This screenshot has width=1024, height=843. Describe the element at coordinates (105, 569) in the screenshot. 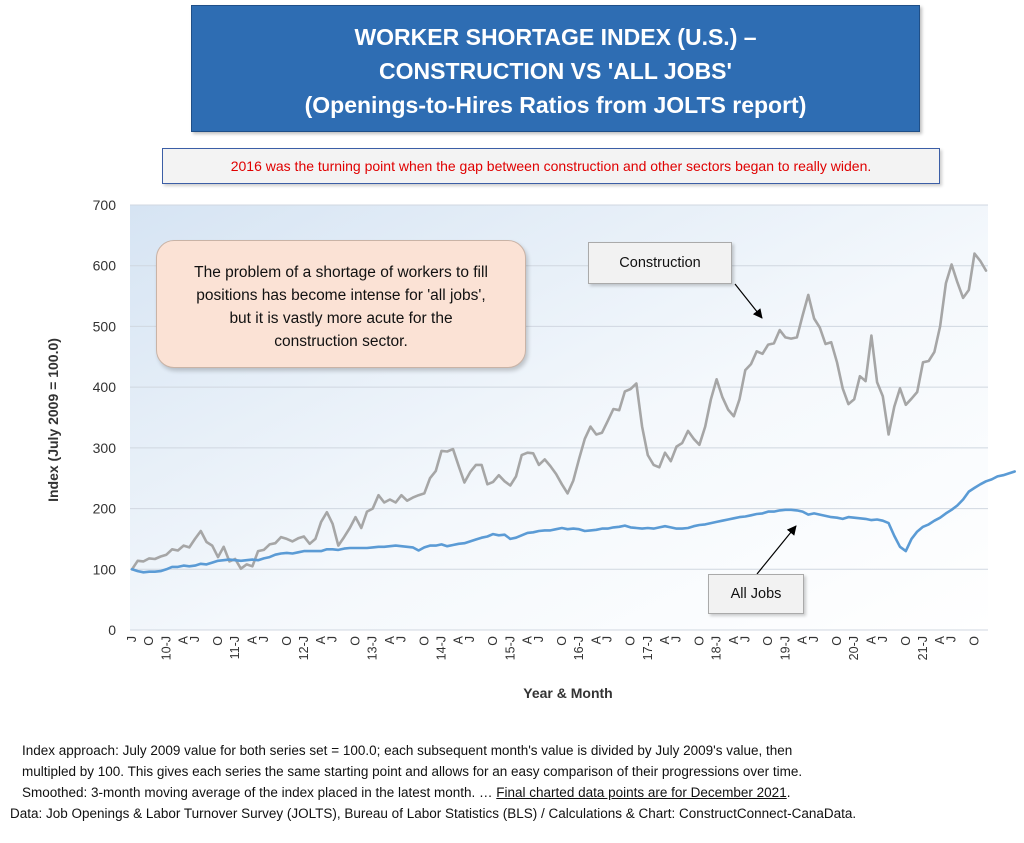

I see `y-tick-label: 100` at that location.